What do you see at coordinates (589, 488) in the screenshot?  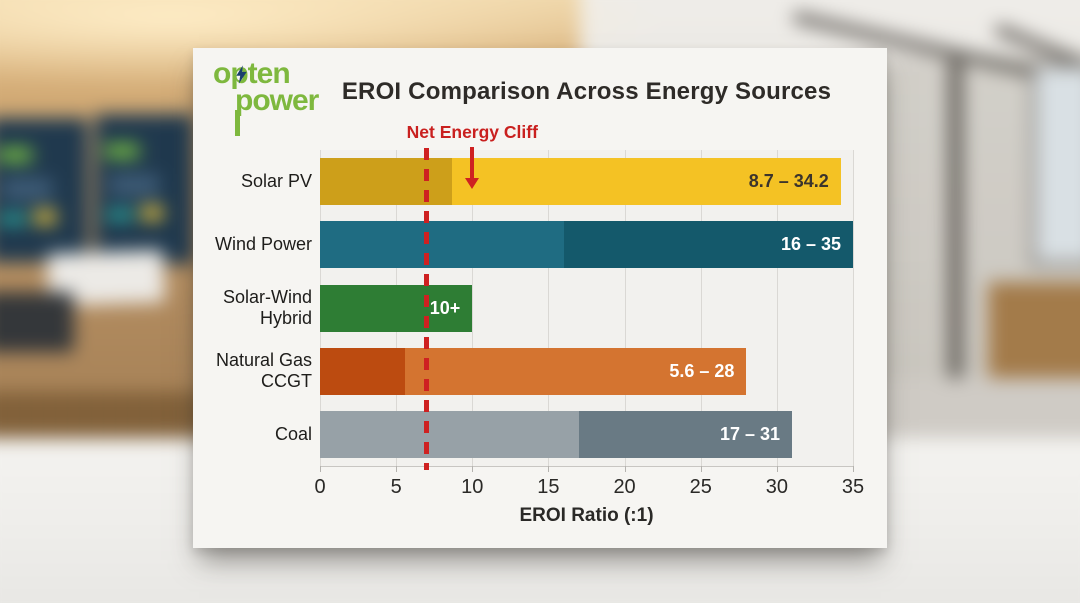 I see `x-tick-labels: 0 5 10 15 20 25 30 35` at bounding box center [589, 488].